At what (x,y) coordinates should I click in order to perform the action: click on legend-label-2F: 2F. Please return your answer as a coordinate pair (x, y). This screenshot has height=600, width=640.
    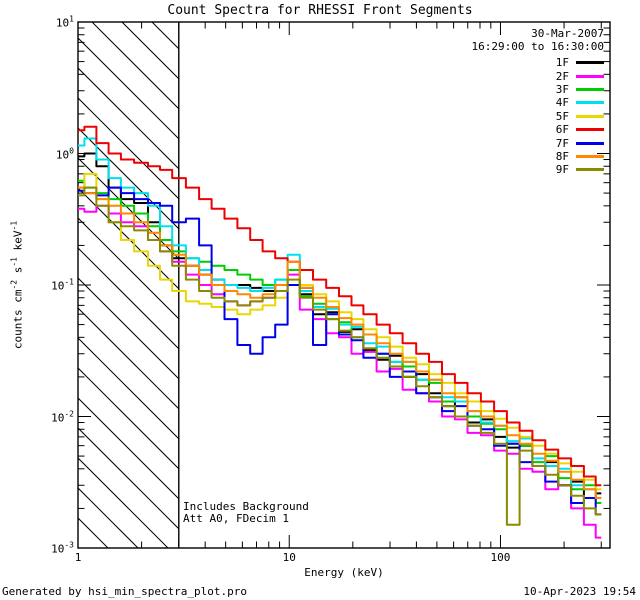
    Looking at the image, I should click on (562, 76).